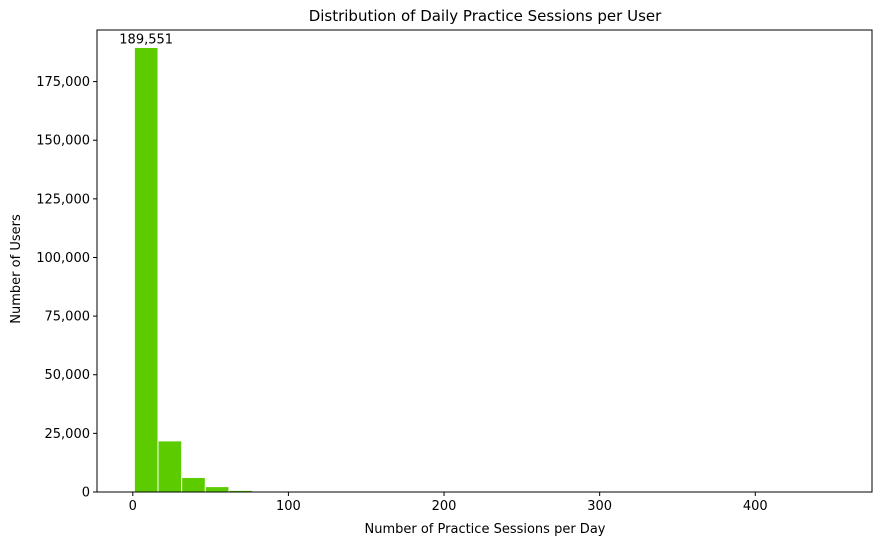 This screenshot has width=881, height=545. I want to click on x-tick-label: 100, so click(288, 506).